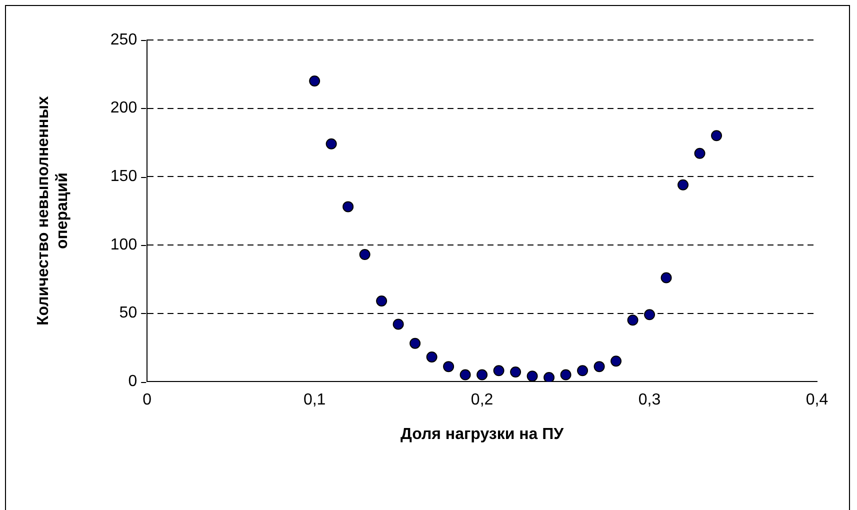 The height and width of the screenshot is (510, 857). I want to click on y-axis-title: Количество невыполненных операций, so click(53, 211).